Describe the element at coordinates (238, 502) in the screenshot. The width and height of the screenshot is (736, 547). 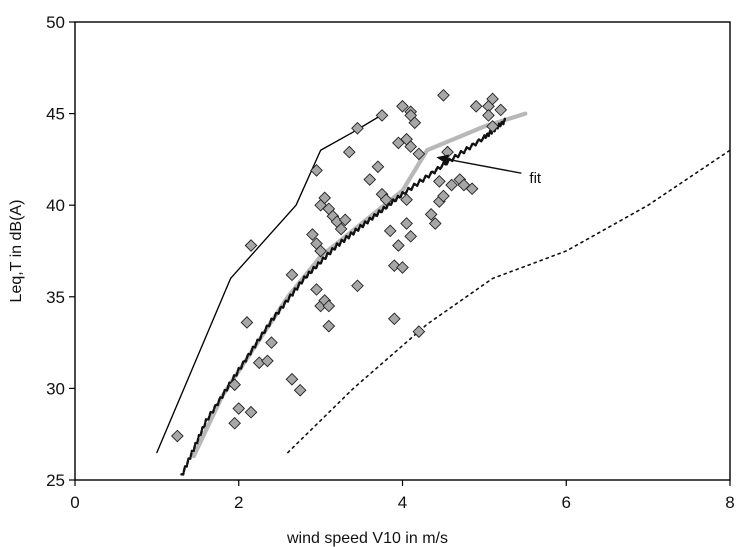
I see `x-tick-label-1: 2` at that location.